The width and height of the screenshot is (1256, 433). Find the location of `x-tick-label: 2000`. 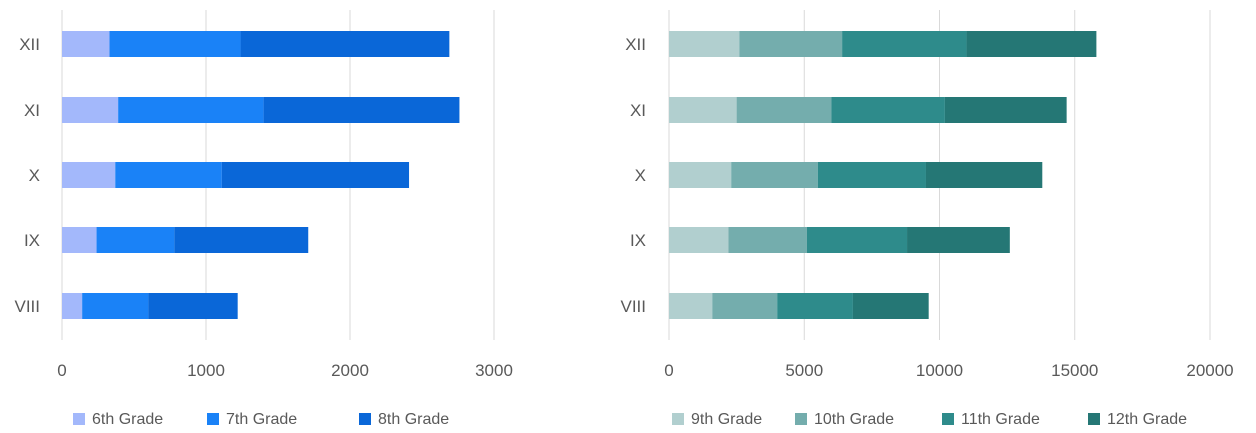

x-tick-label: 2000 is located at coordinates (350, 370).